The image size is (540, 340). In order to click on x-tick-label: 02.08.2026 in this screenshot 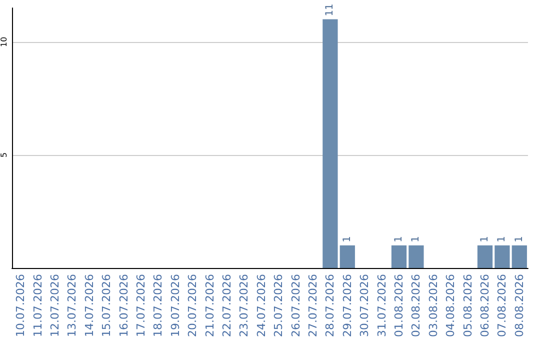, I will do `click(416, 306)`.